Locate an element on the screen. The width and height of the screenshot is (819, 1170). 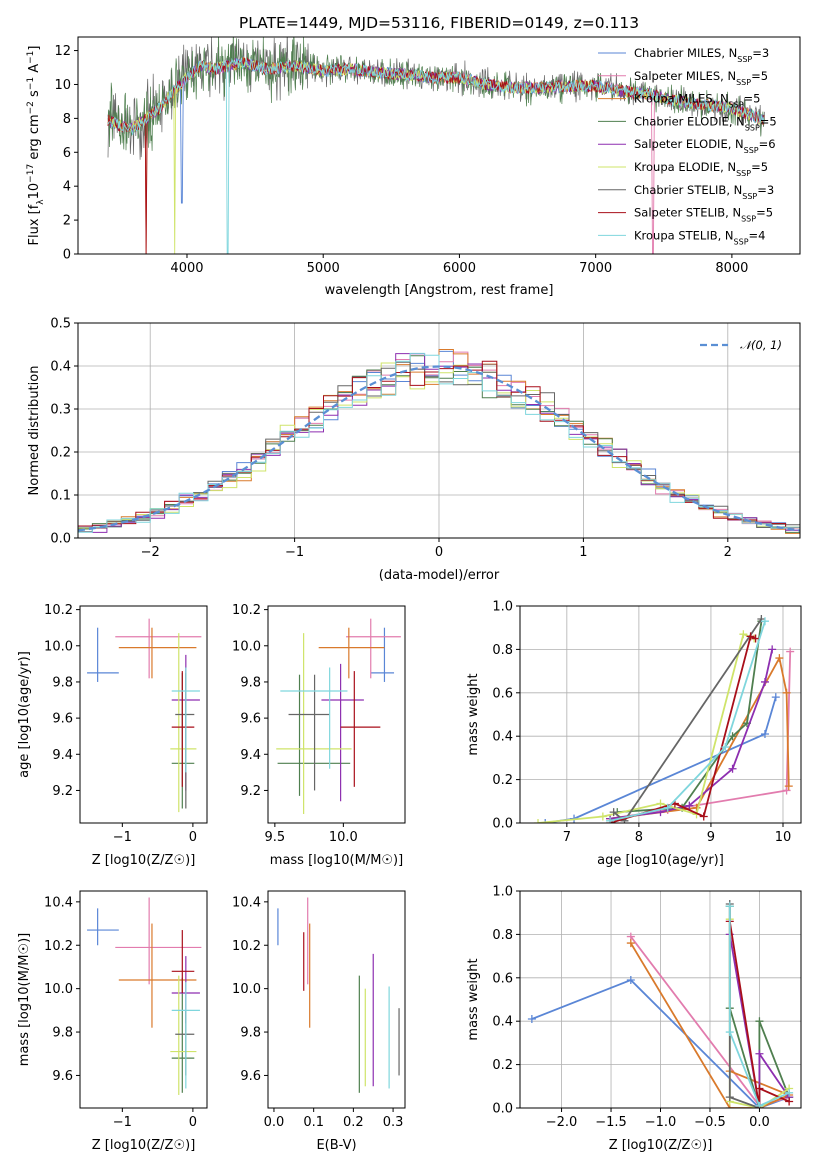
errorbars is located at coordinates (338, 995).